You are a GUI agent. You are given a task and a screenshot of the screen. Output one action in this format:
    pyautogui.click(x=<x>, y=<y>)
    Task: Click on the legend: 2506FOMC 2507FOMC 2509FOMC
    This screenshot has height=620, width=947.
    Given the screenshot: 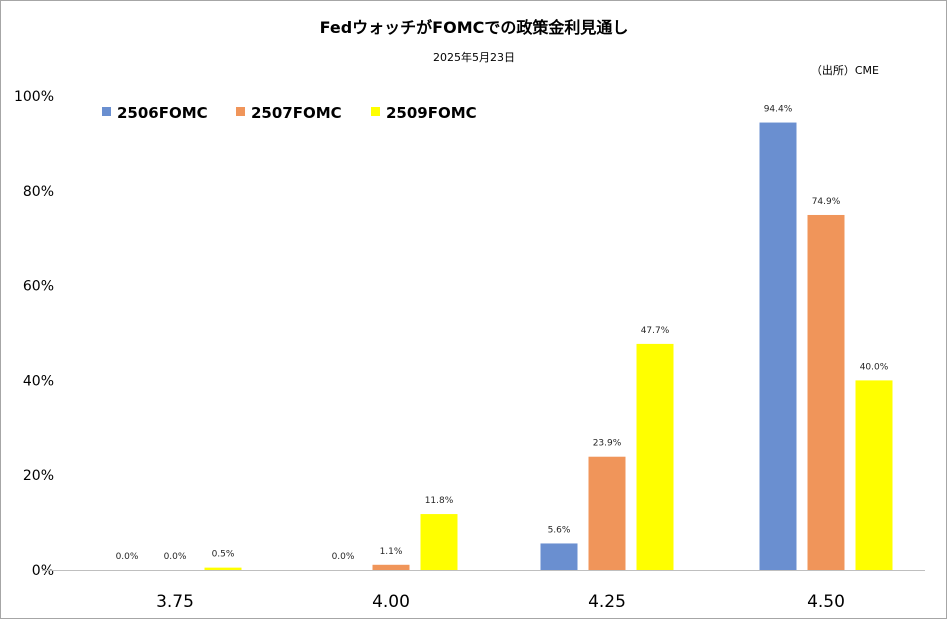 What is the action you would take?
    pyautogui.click(x=289, y=113)
    